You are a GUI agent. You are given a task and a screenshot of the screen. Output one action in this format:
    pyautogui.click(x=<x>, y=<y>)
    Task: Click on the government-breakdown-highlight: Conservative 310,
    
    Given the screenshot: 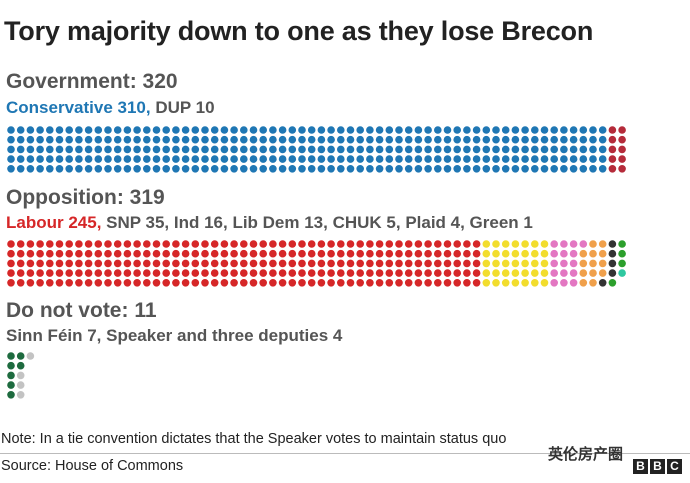 What is the action you would take?
    pyautogui.click(x=78, y=107)
    